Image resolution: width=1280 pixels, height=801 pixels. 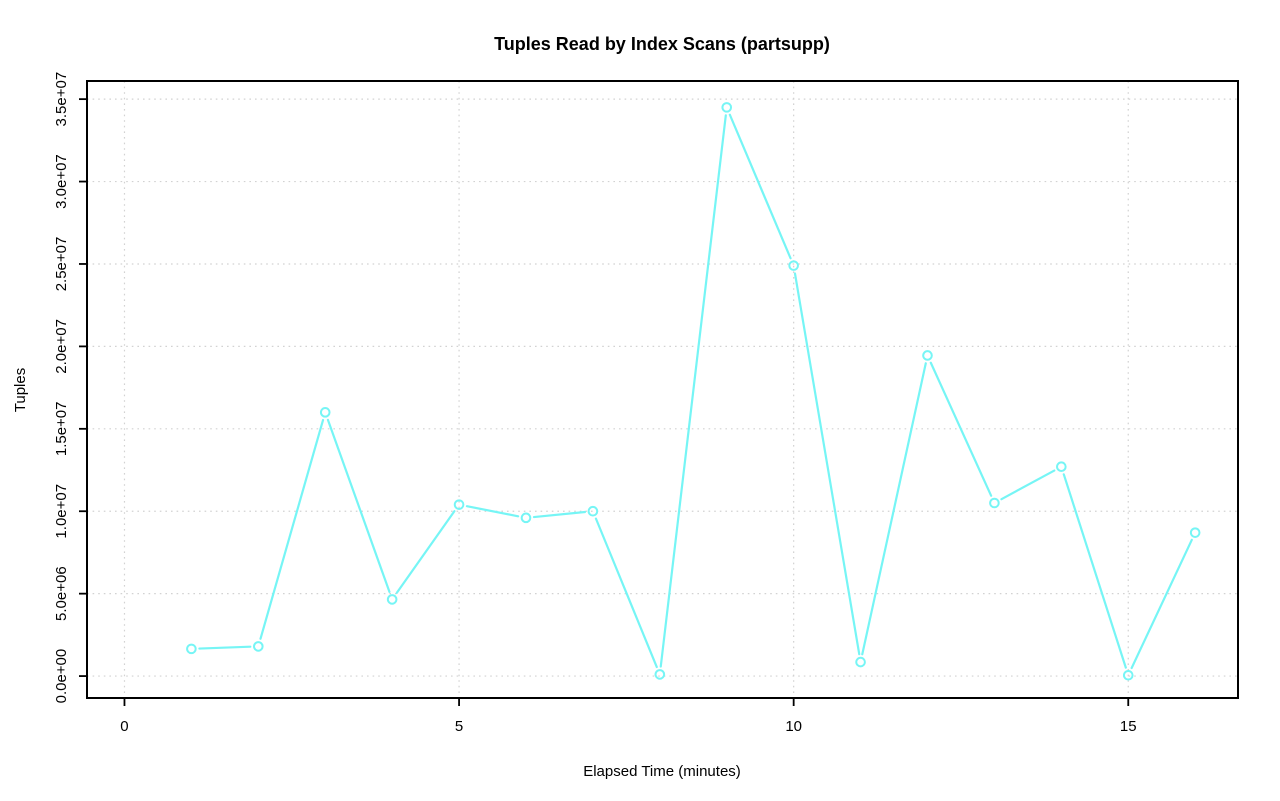 What do you see at coordinates (793, 726) in the screenshot?
I see `x-tick-label: 10` at bounding box center [793, 726].